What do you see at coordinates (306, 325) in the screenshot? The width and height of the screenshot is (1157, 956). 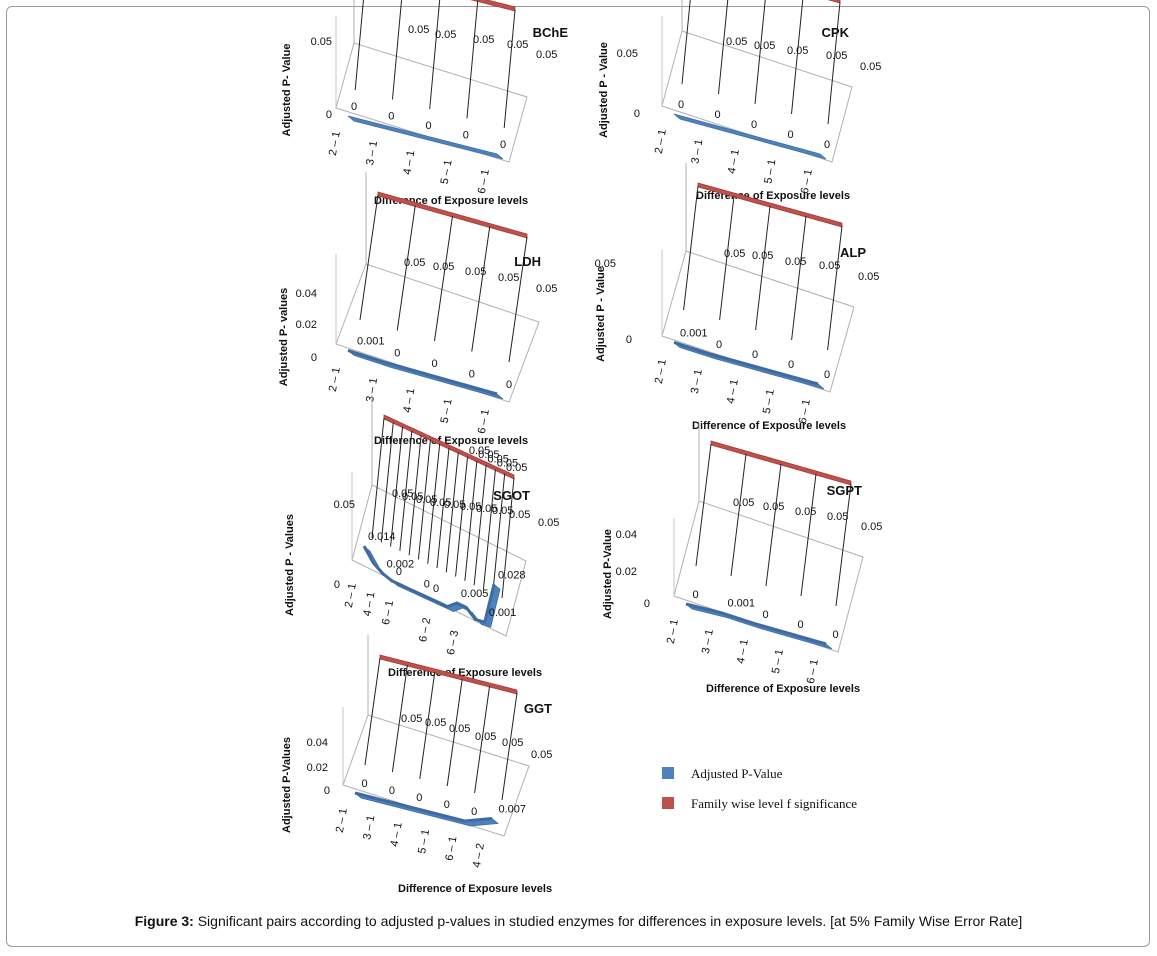 I see `y-tick-label: 0.02` at bounding box center [306, 325].